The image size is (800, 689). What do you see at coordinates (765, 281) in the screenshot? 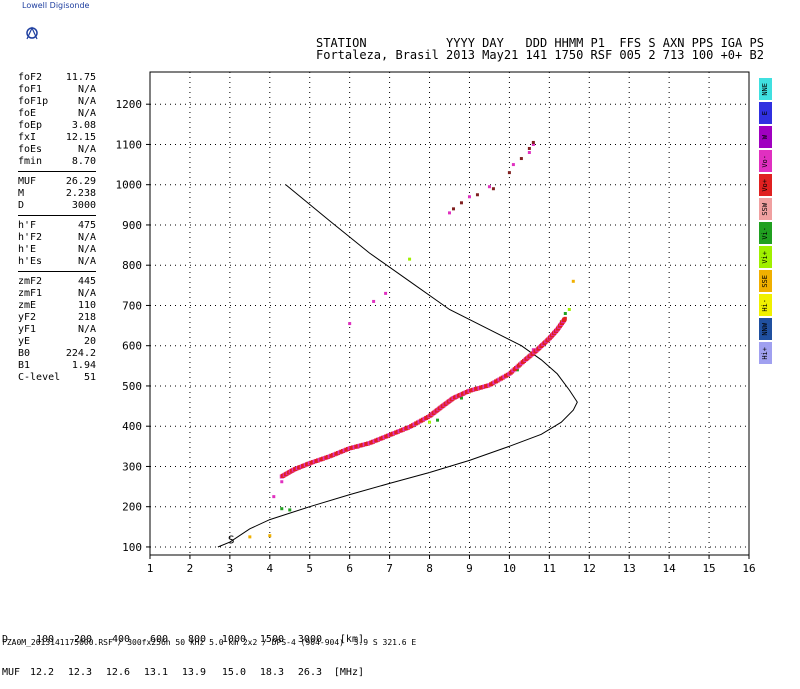
I see `legend-swatch: SSE` at bounding box center [765, 281].